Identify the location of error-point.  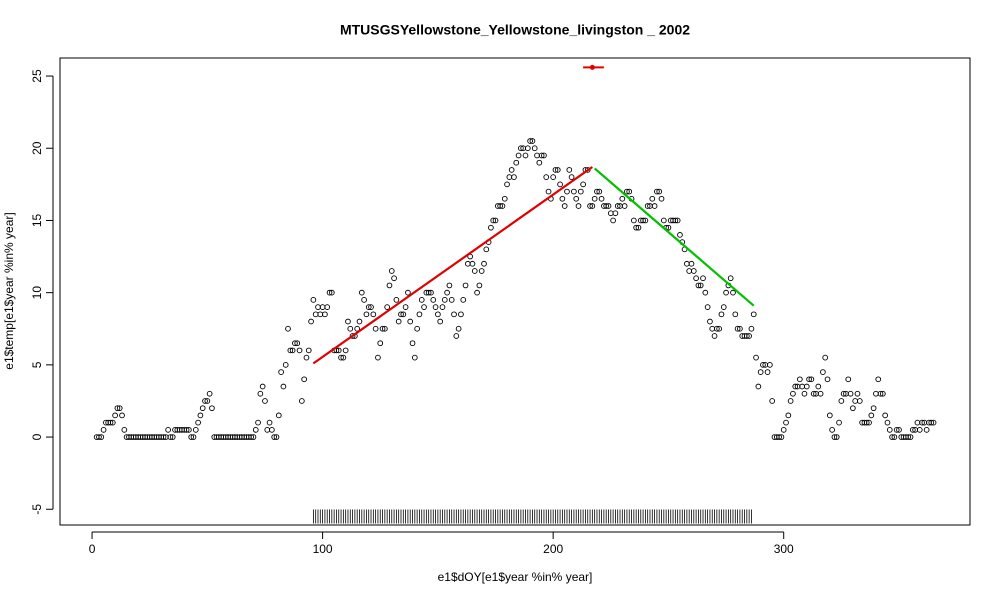
(592, 67).